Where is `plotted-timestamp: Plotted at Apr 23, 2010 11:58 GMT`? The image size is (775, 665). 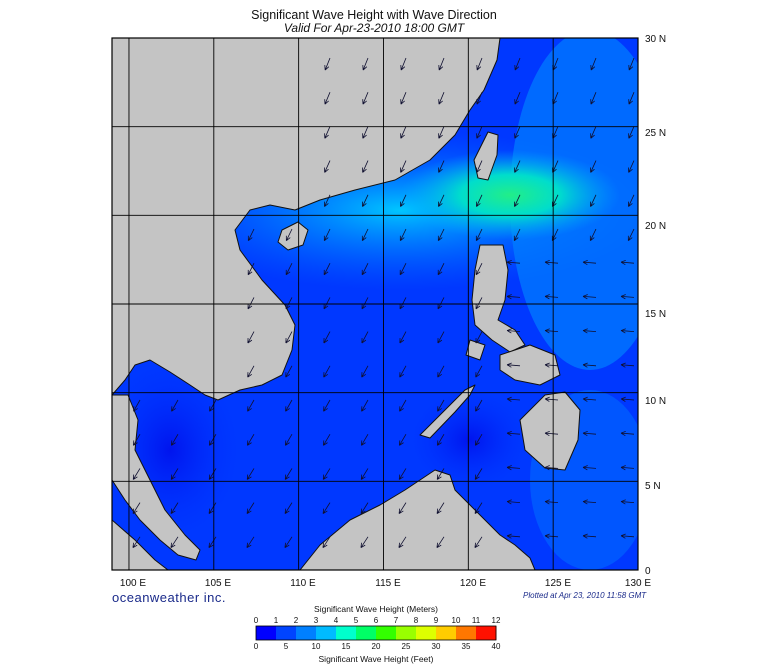
plotted-timestamp: Plotted at Apr 23, 2010 11:58 GMT is located at coordinates (585, 595).